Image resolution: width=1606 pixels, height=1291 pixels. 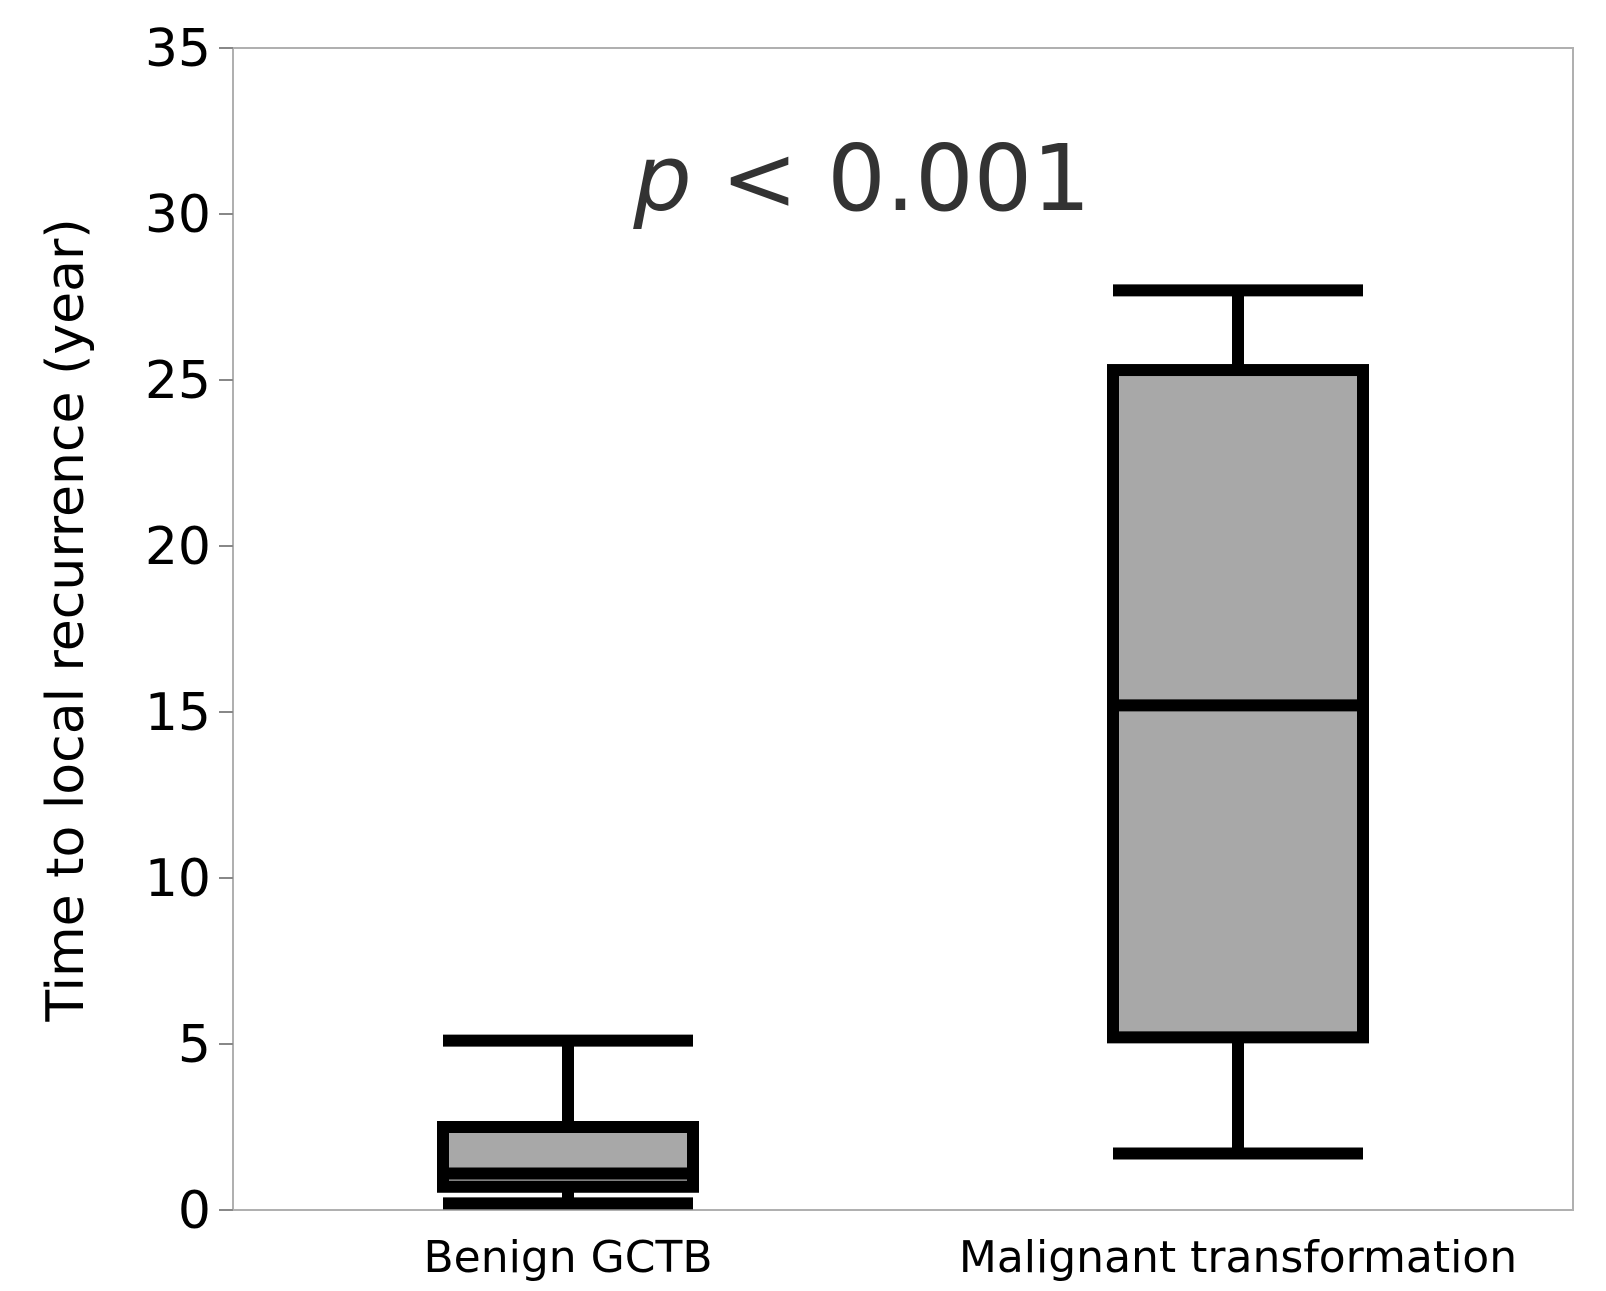 I want to click on y-tick-label: 20, so click(x=178, y=547).